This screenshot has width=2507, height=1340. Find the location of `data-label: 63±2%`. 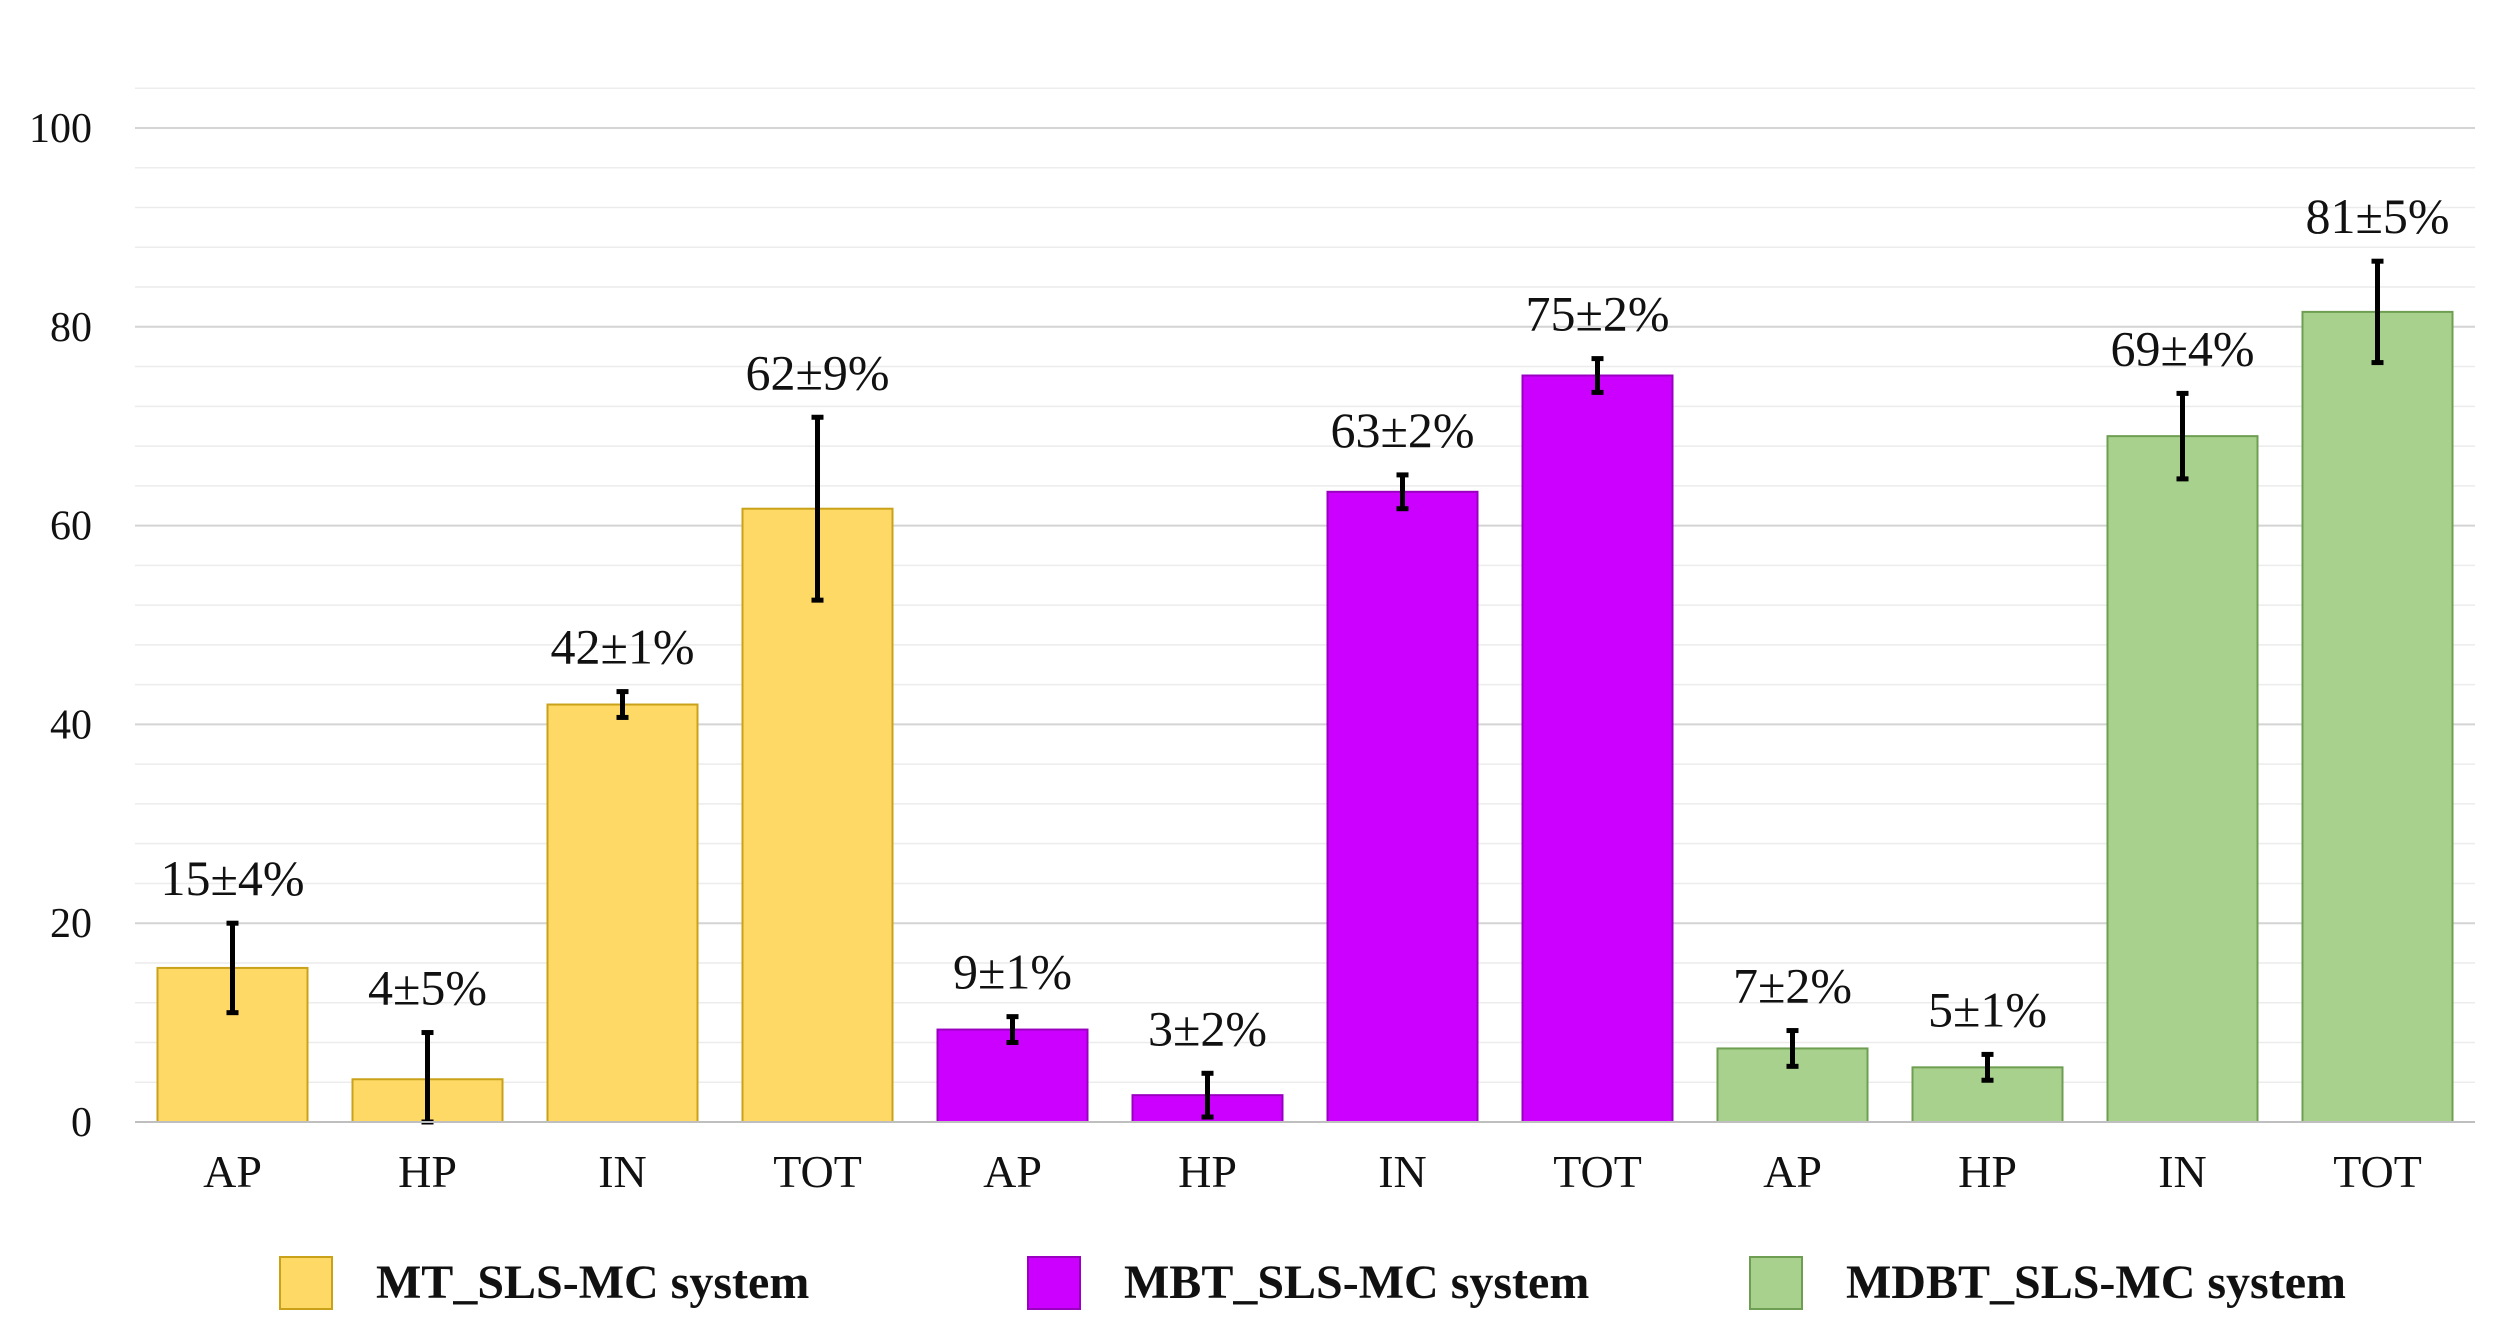

data-label: 63±2% is located at coordinates (1402, 430).